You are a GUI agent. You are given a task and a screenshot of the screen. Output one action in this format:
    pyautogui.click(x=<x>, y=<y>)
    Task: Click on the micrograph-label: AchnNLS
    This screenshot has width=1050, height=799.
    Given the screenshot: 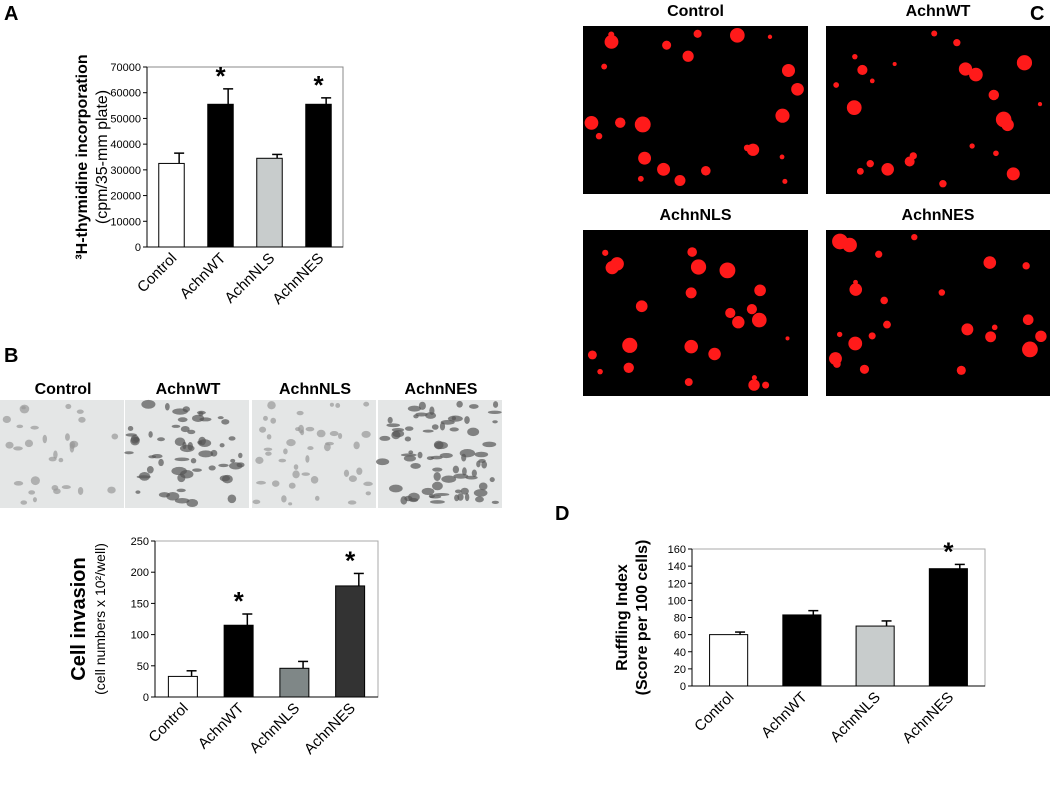 What is the action you would take?
    pyautogui.click(x=696, y=215)
    